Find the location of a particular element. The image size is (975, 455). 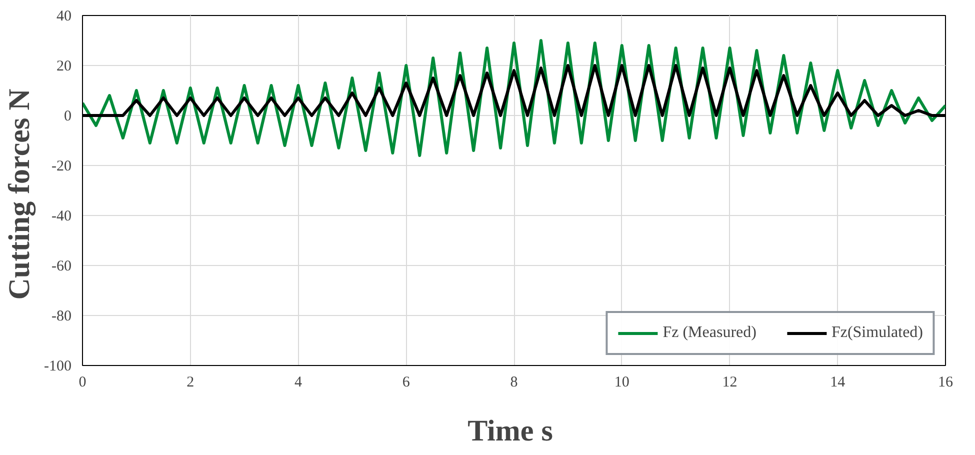

y-tick-label: -100 is located at coordinates (58, 366).